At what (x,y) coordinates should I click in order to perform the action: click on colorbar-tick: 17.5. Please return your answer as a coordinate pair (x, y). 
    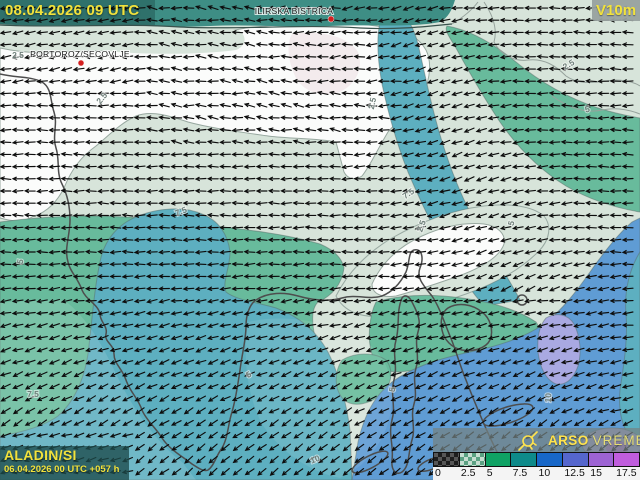
    Looking at the image, I should click on (626, 473).